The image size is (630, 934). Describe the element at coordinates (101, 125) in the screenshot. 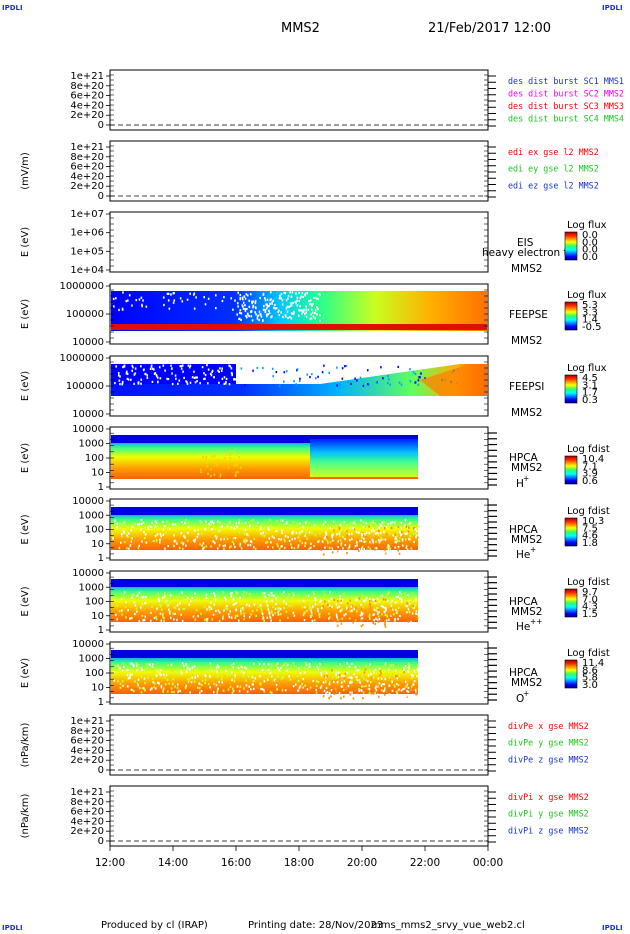

I see `y-tick-label: 0` at that location.